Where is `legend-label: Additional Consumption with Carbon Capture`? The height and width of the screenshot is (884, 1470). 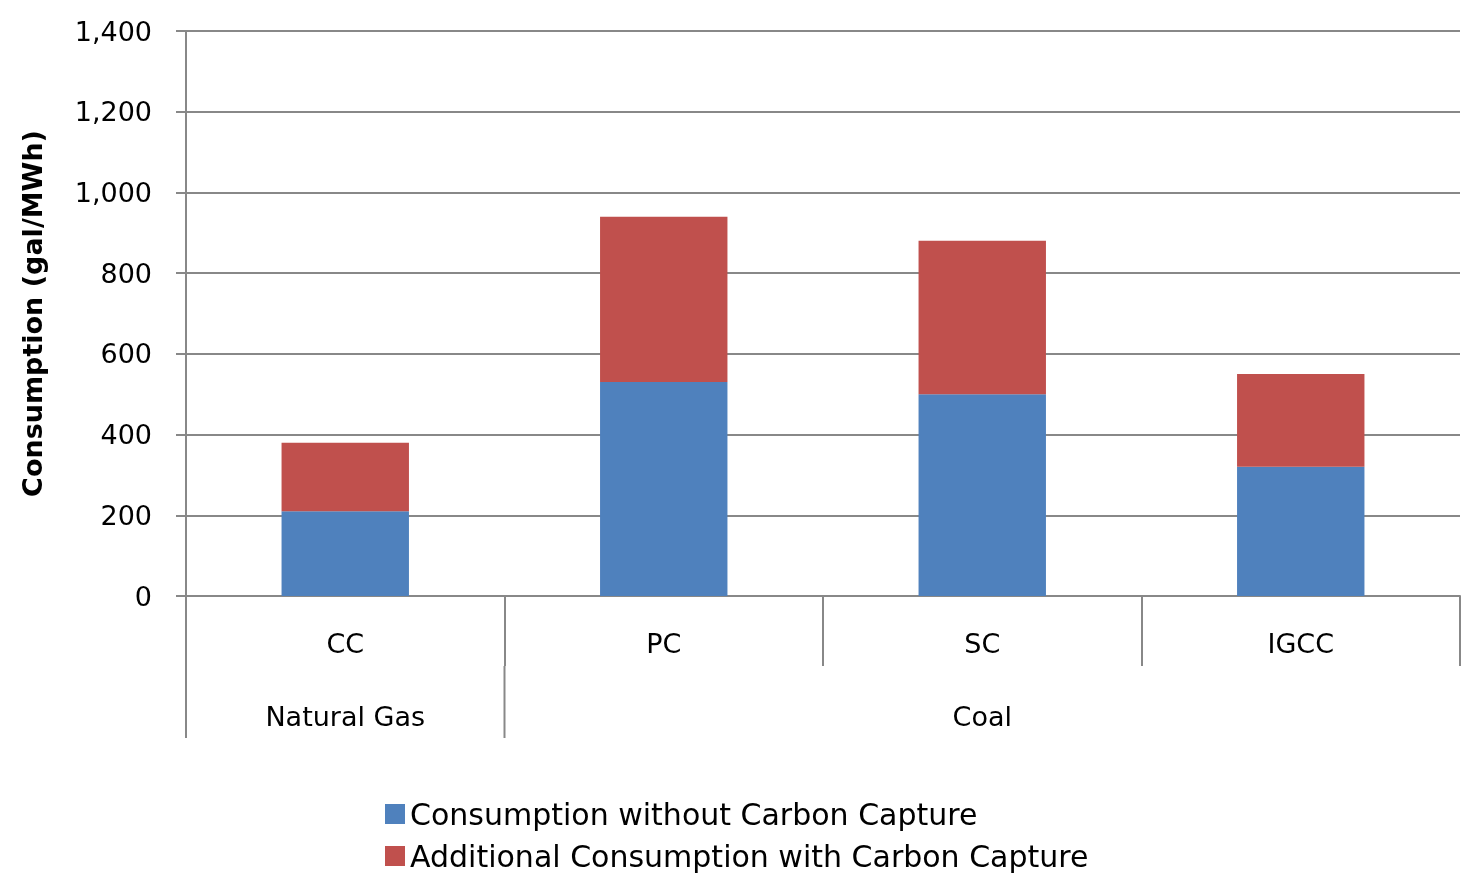 legend-label: Additional Consumption with Carbon Capture is located at coordinates (749, 856).